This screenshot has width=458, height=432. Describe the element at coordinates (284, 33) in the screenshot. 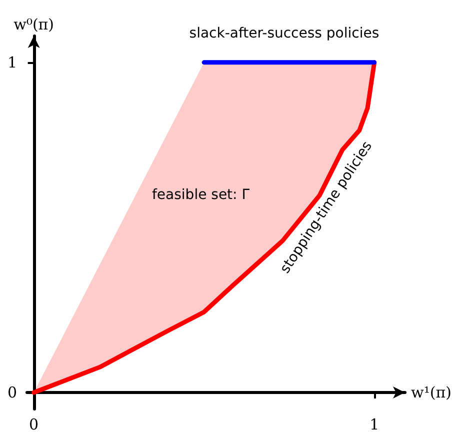

I see `series-label: slack-after-success policies` at that location.